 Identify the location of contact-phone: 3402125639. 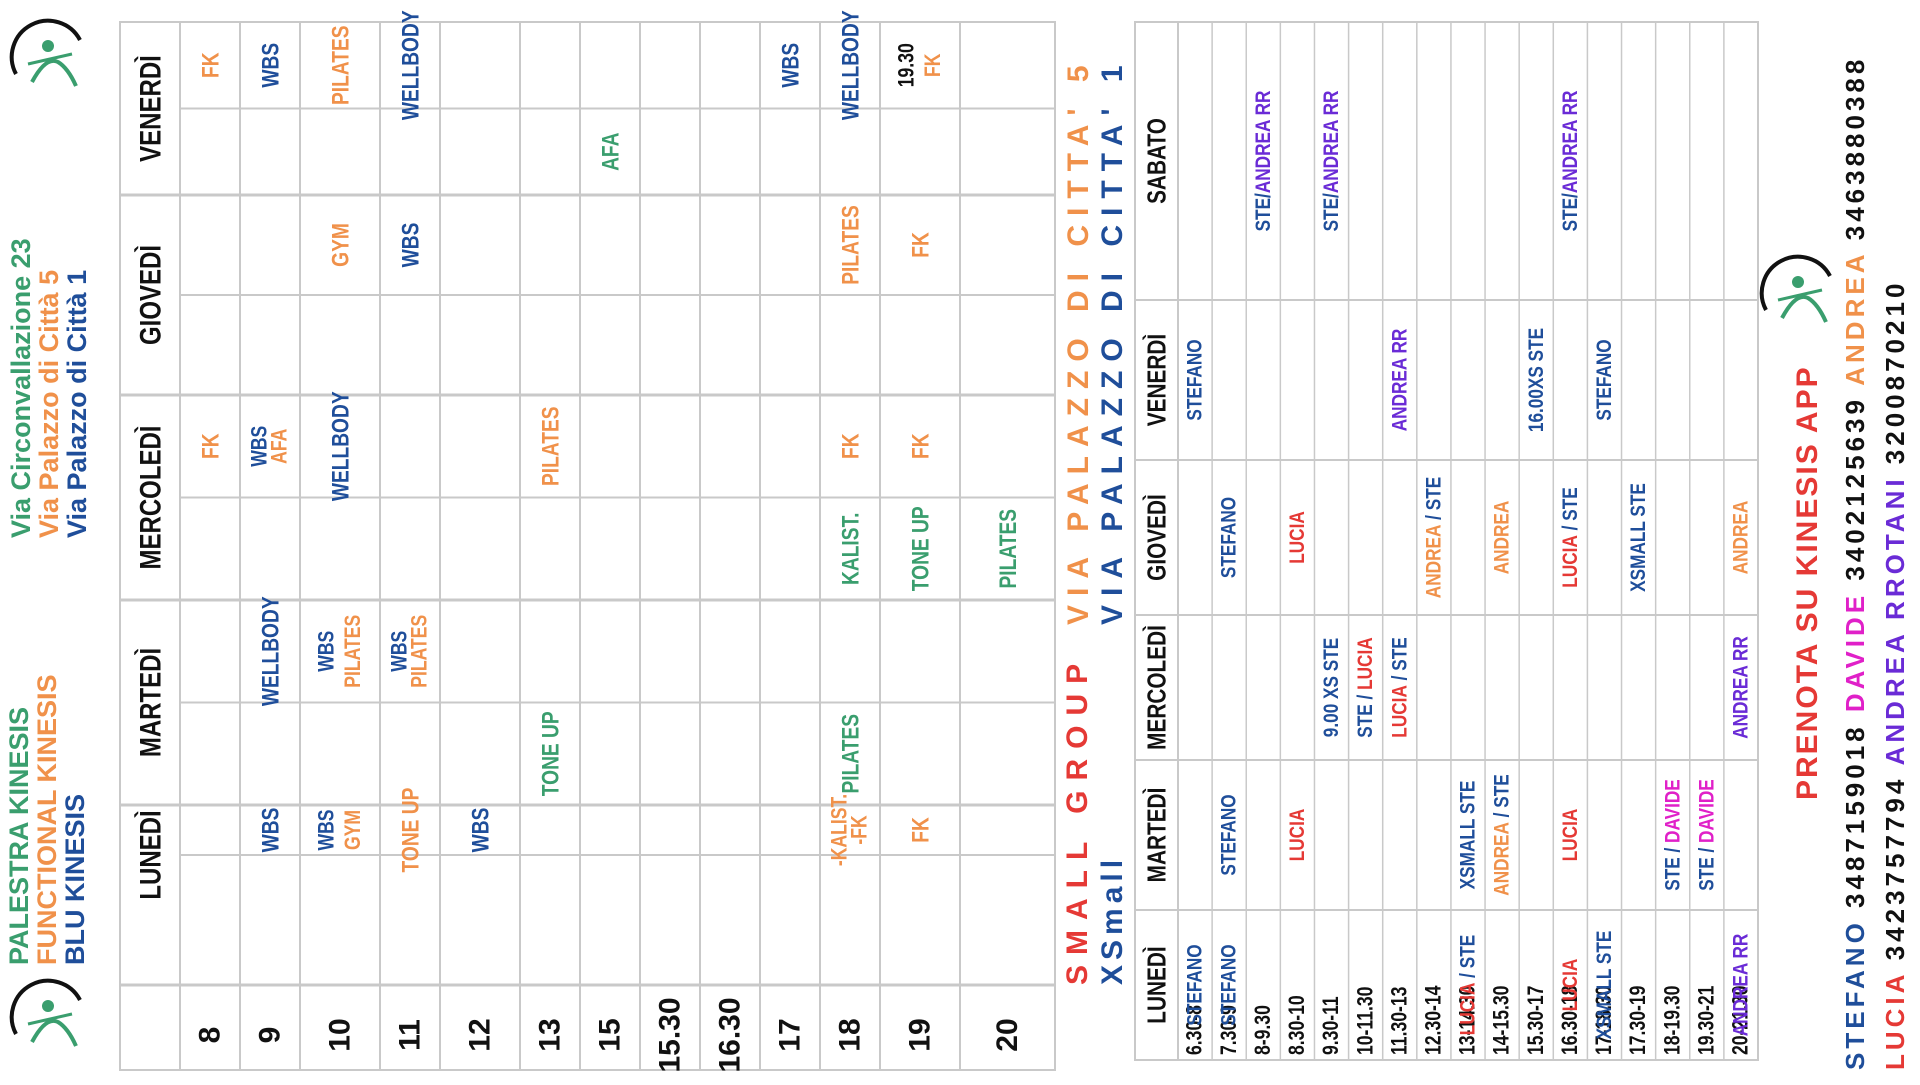
(1855, 489).